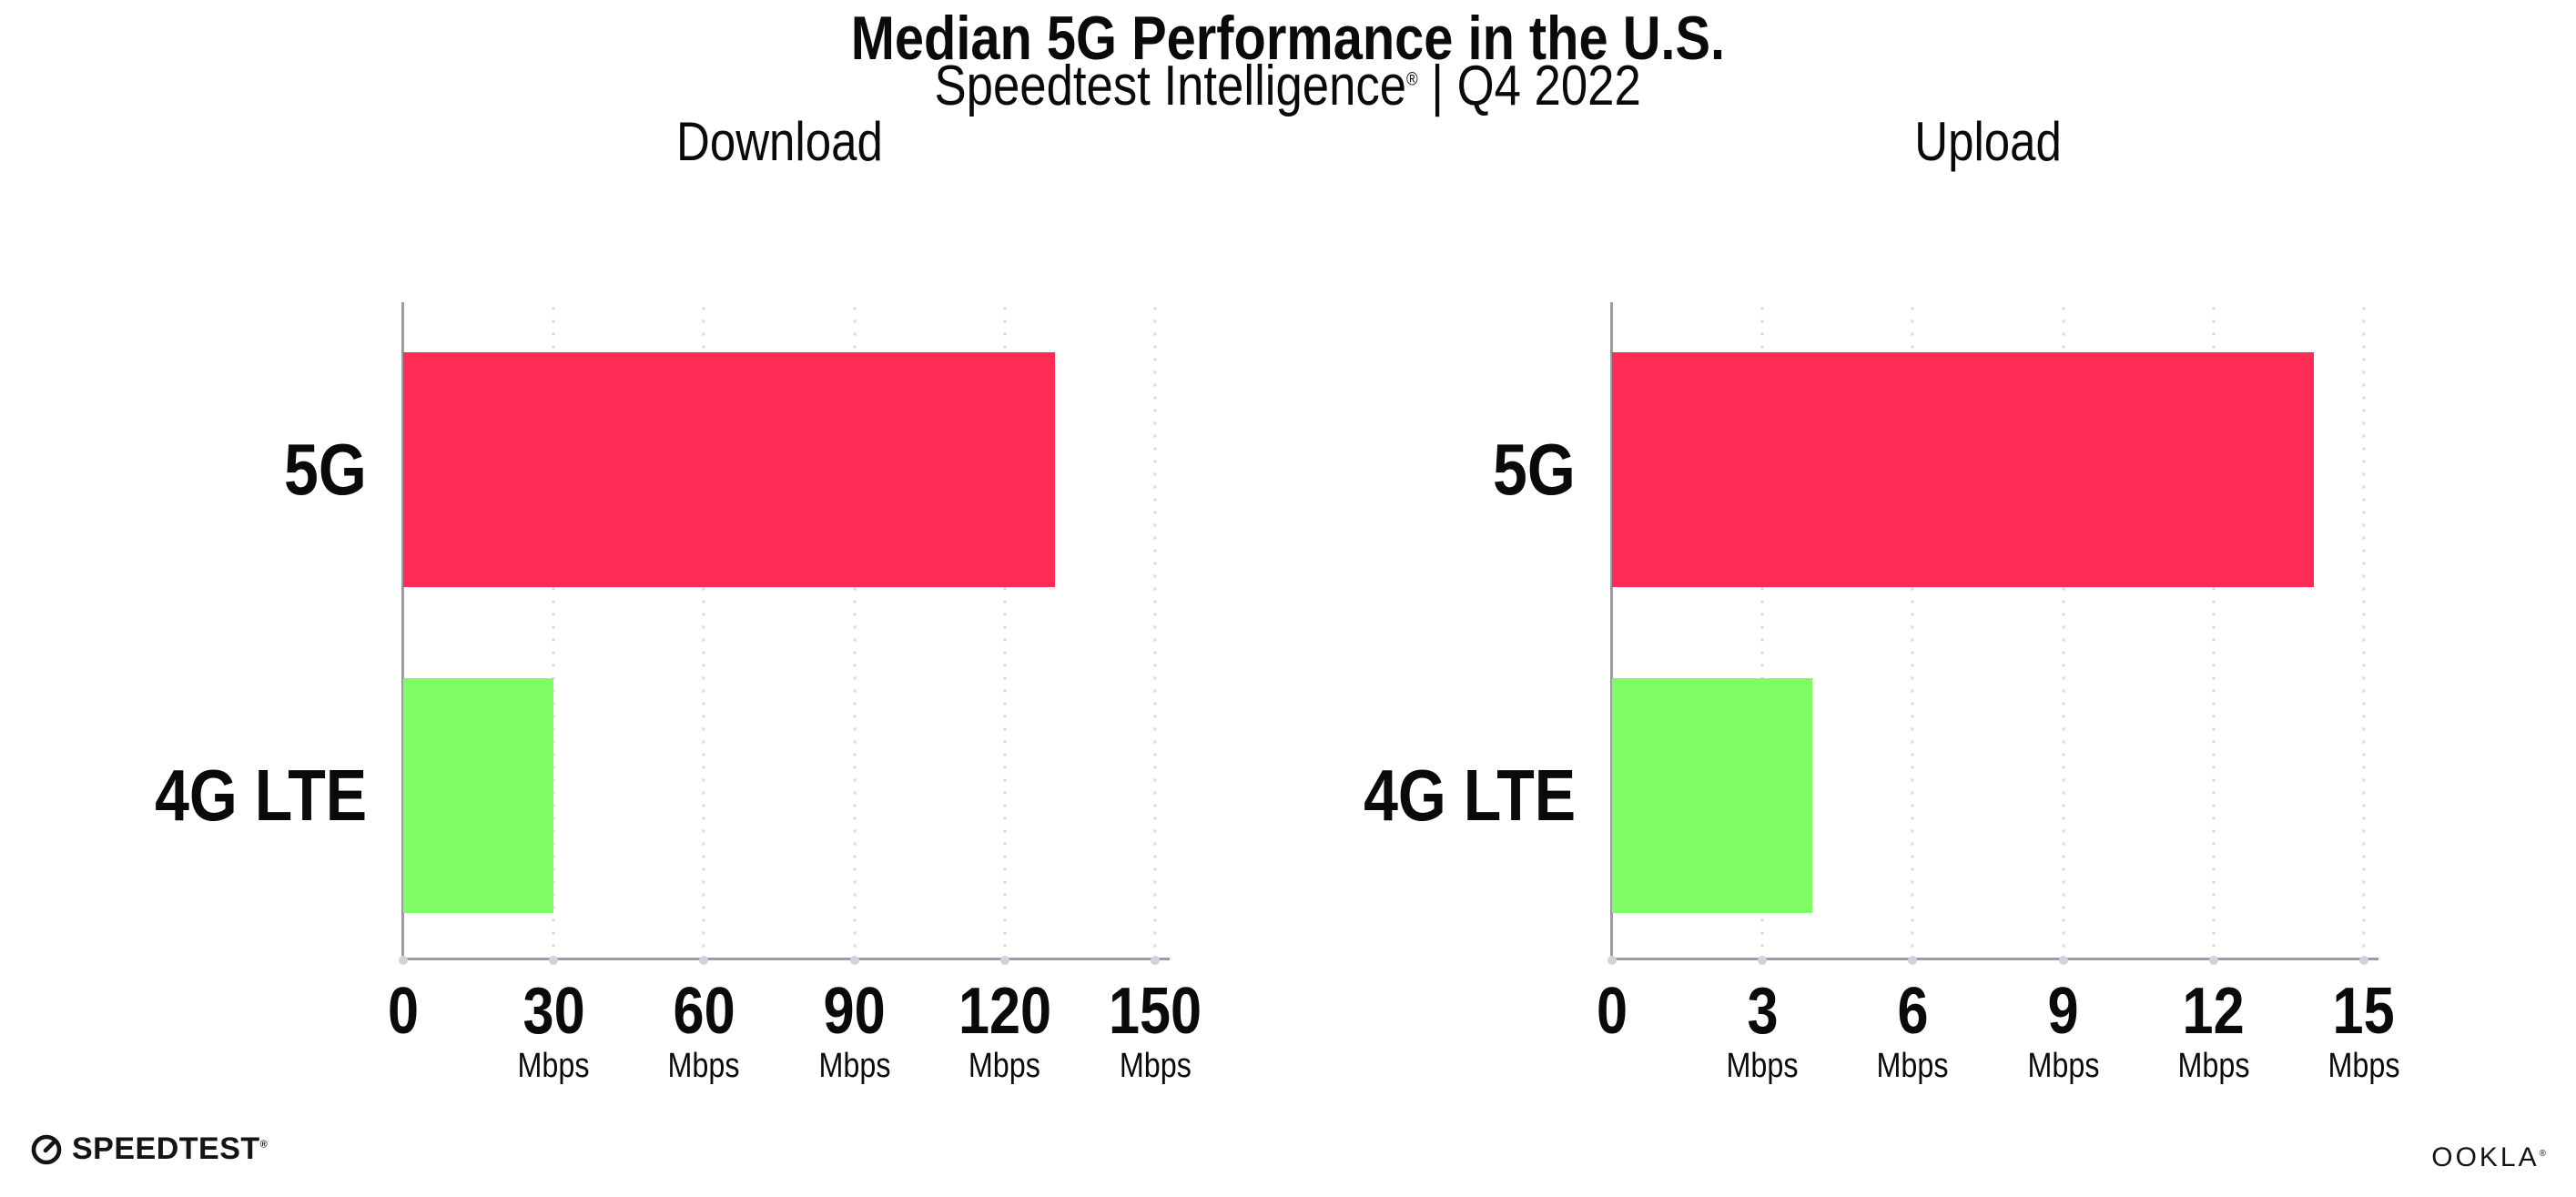 The width and height of the screenshot is (2576, 1197). I want to click on tick-label: 60 Mbps, so click(703, 1030).